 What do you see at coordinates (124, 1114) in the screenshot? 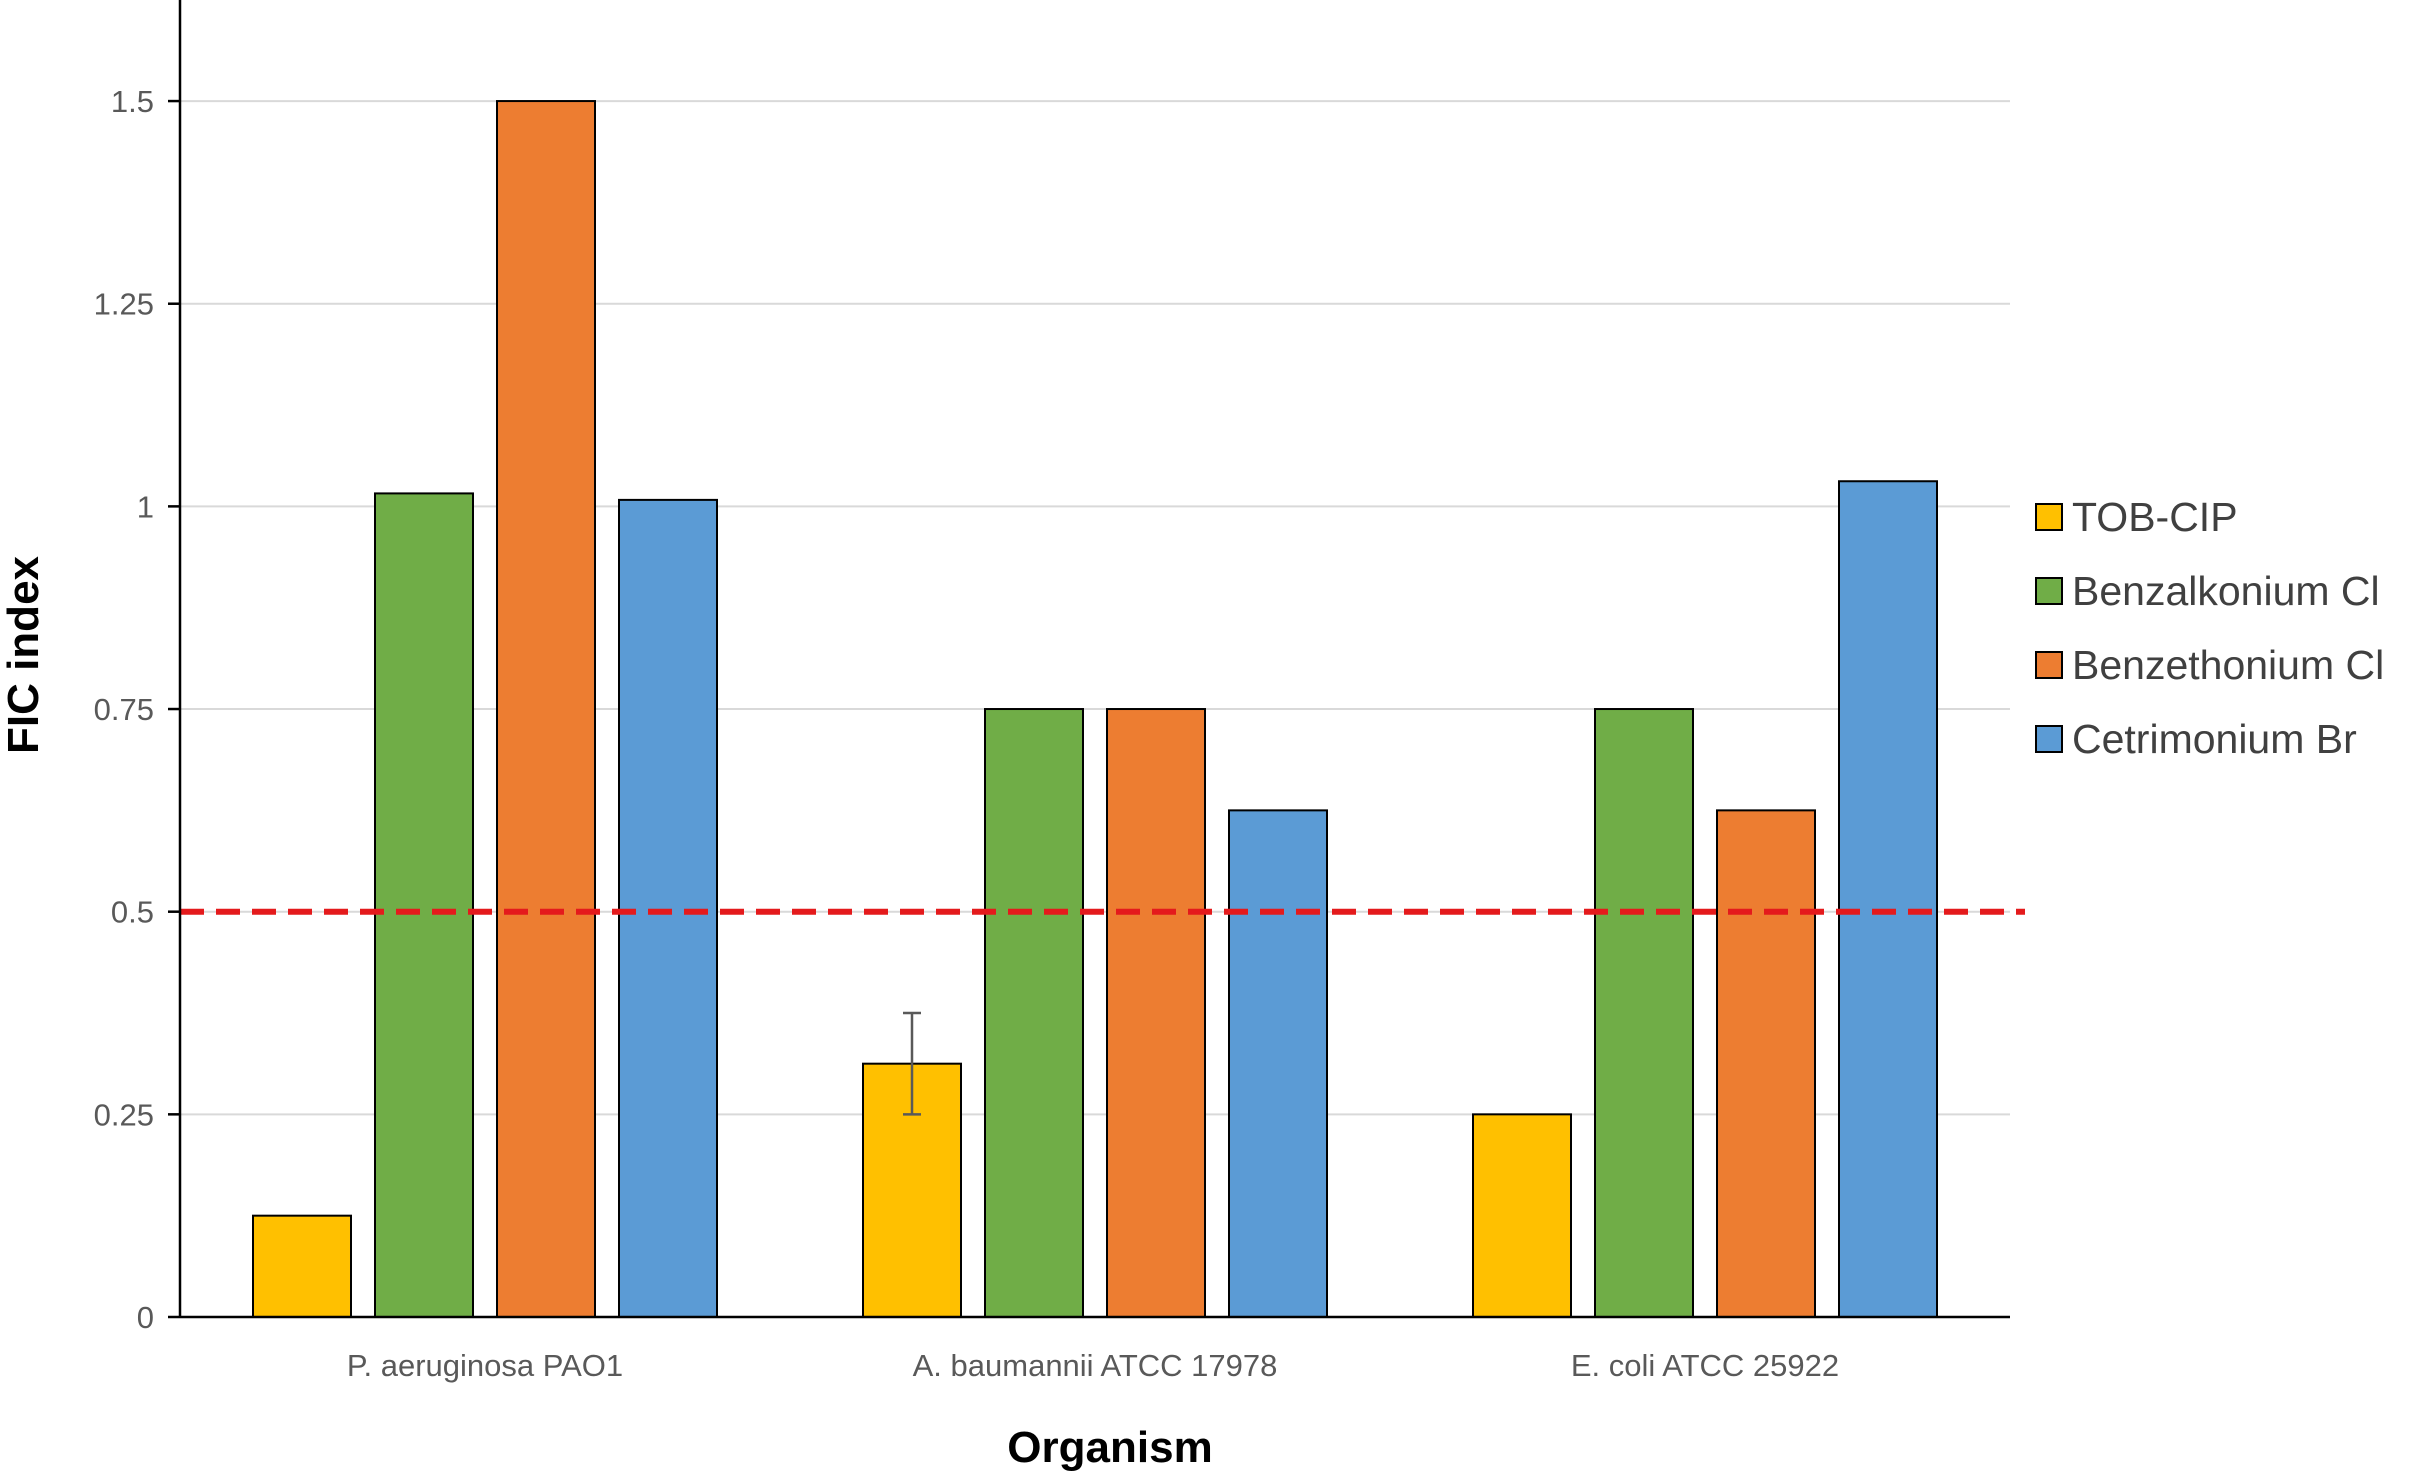
I see `y-tick-label: 0.25` at bounding box center [124, 1114].